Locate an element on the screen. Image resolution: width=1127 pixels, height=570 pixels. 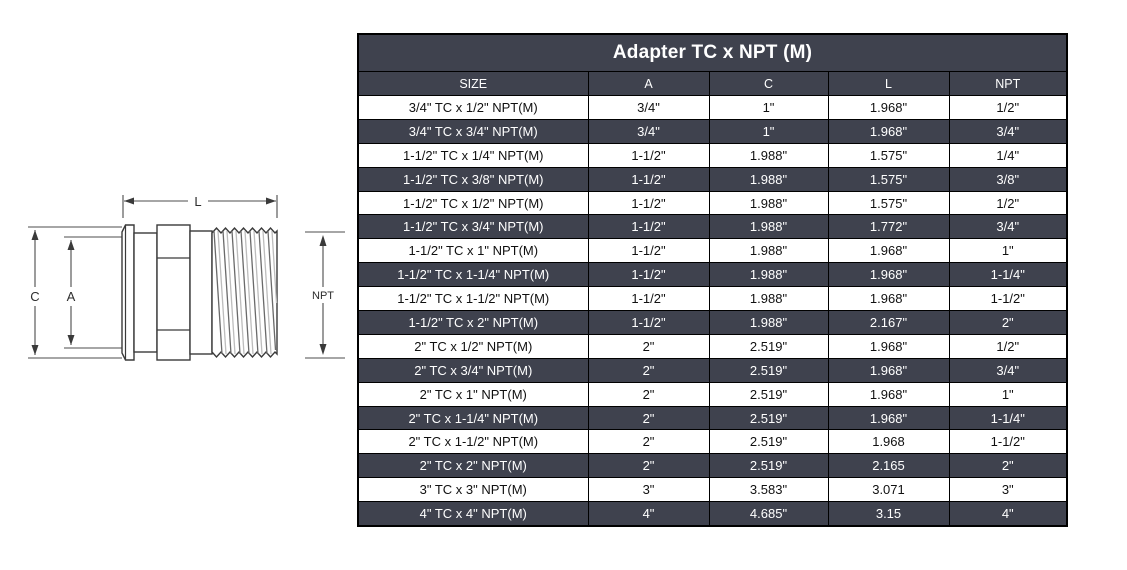
cell-size: 2" TC x 1-1/2" NPT(M) is located at coordinates (473, 442).